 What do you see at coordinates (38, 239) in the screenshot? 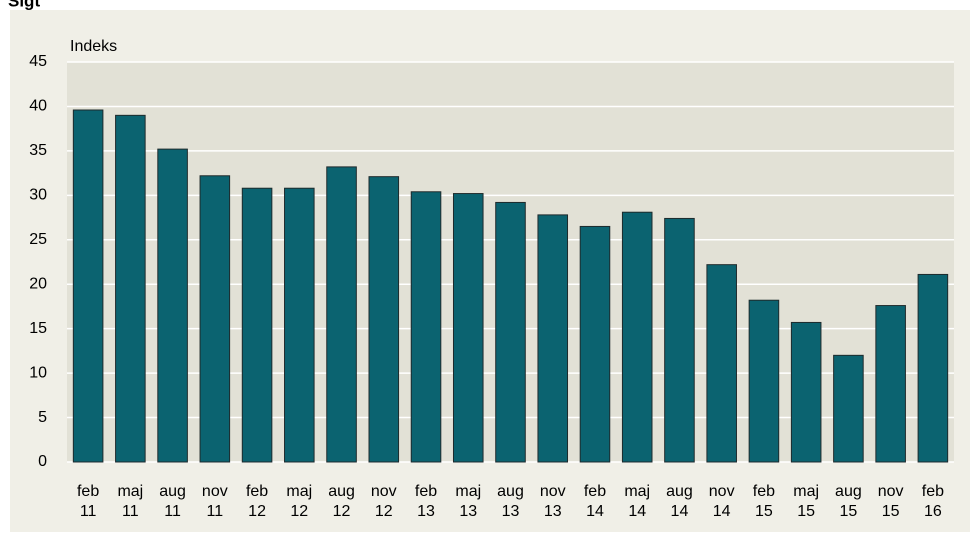
I see `y-tick-label: 25` at bounding box center [38, 239].